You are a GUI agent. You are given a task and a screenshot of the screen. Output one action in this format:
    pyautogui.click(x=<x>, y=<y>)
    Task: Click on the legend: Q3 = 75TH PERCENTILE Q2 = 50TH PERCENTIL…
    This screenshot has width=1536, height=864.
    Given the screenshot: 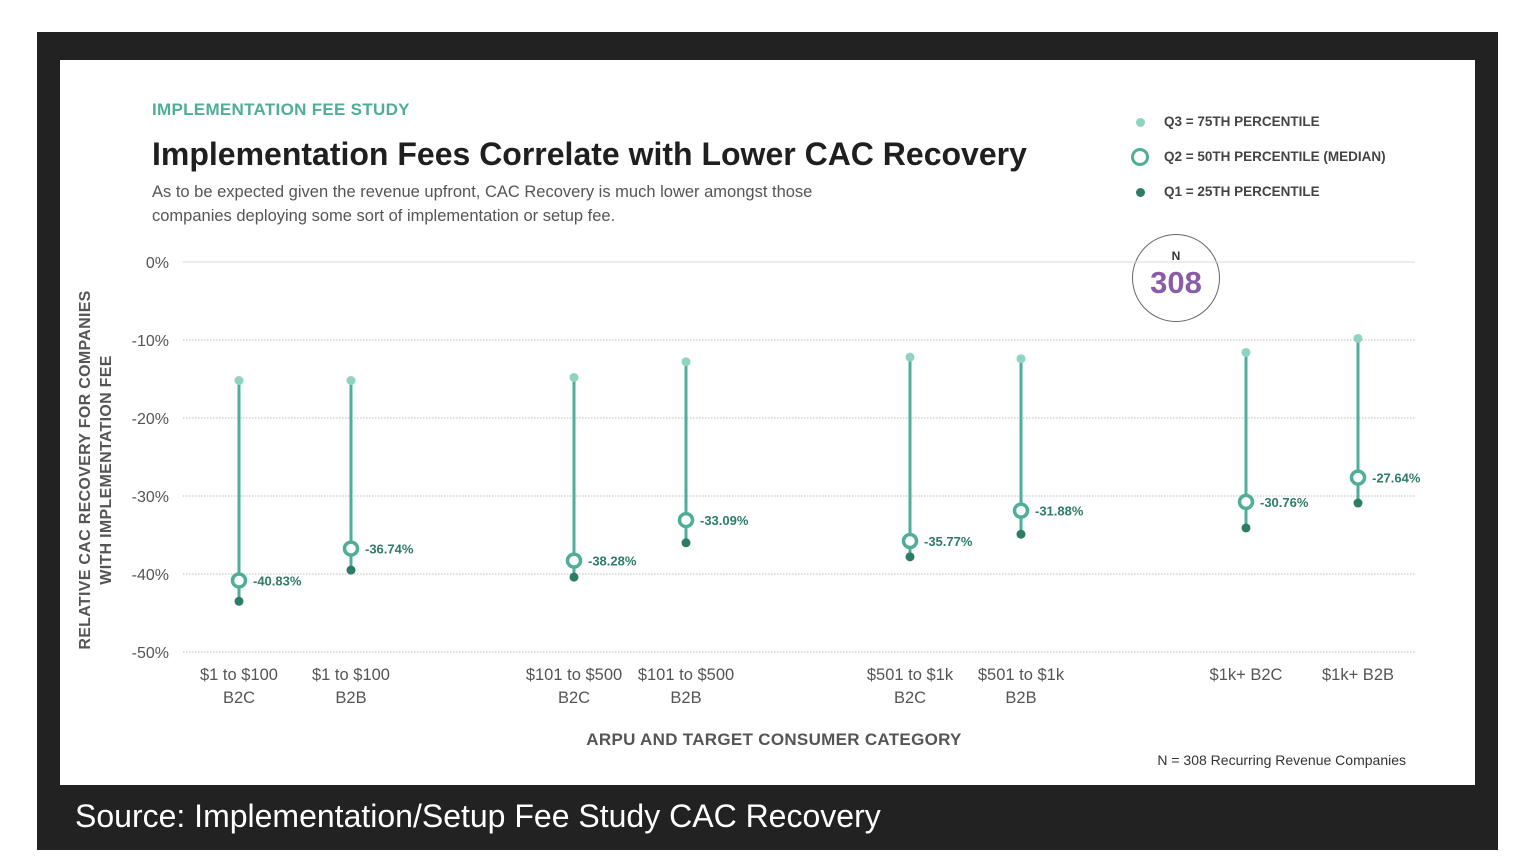 What is the action you would take?
    pyautogui.click(x=1257, y=156)
    